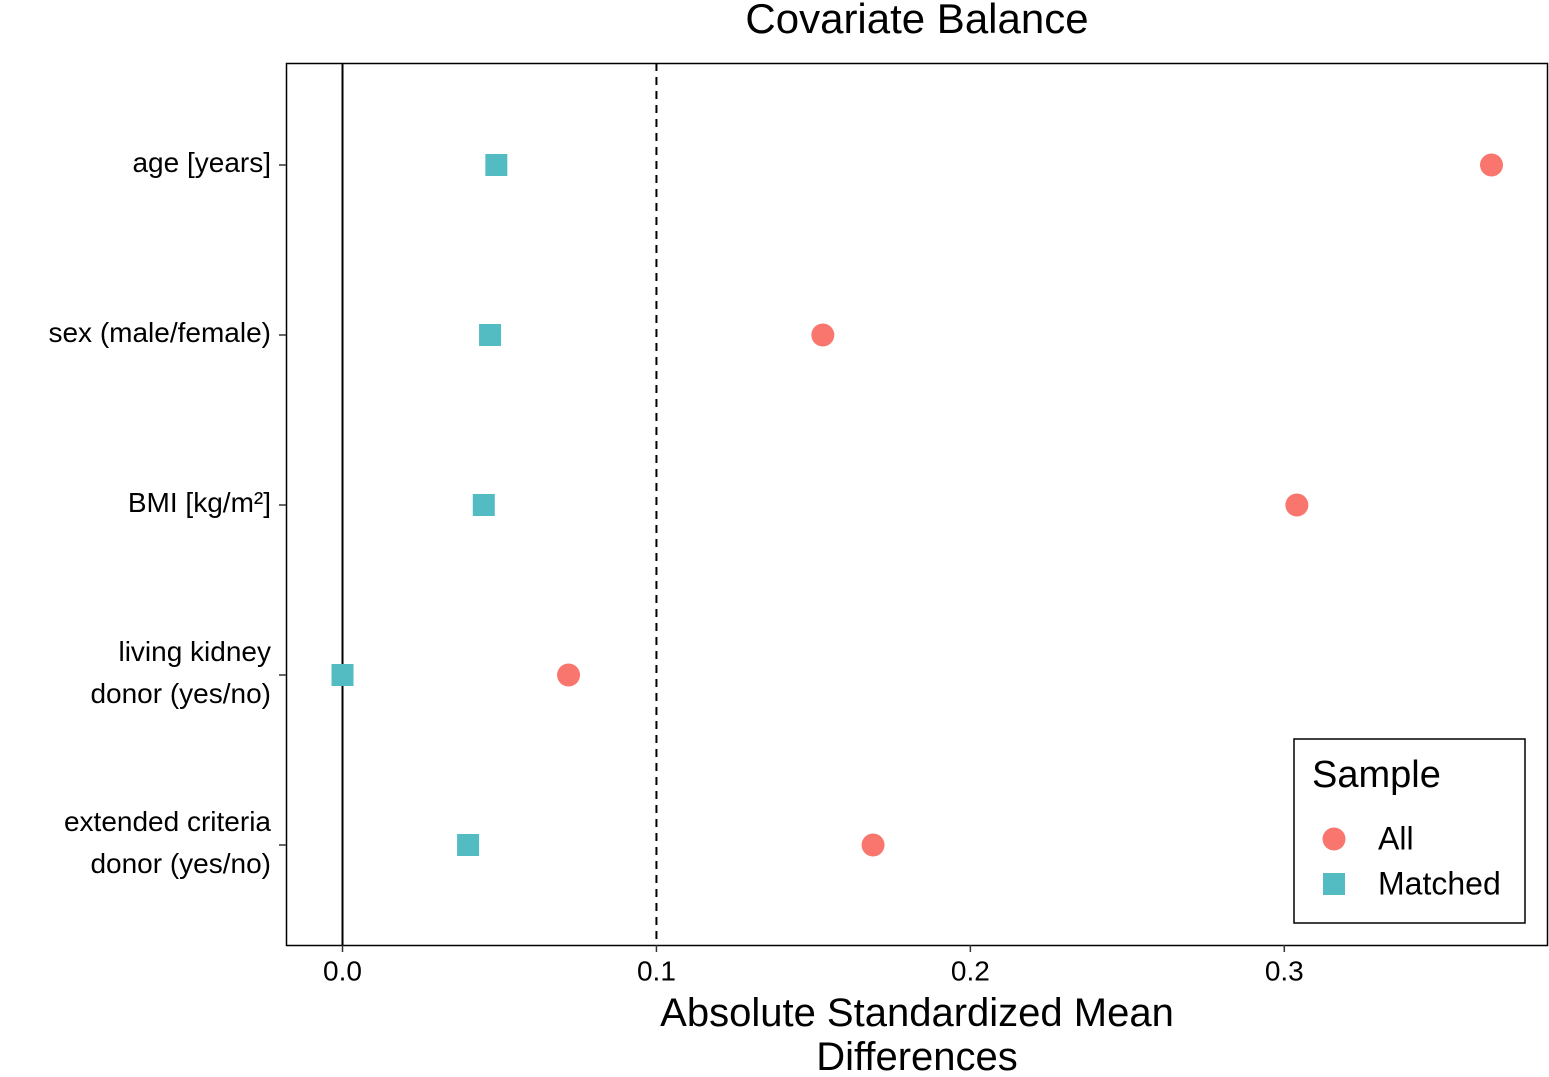 Image resolution: width=1549 pixels, height=1077 pixels. I want to click on y-tick-label: living kidney donor (yes/no), so click(180, 672).